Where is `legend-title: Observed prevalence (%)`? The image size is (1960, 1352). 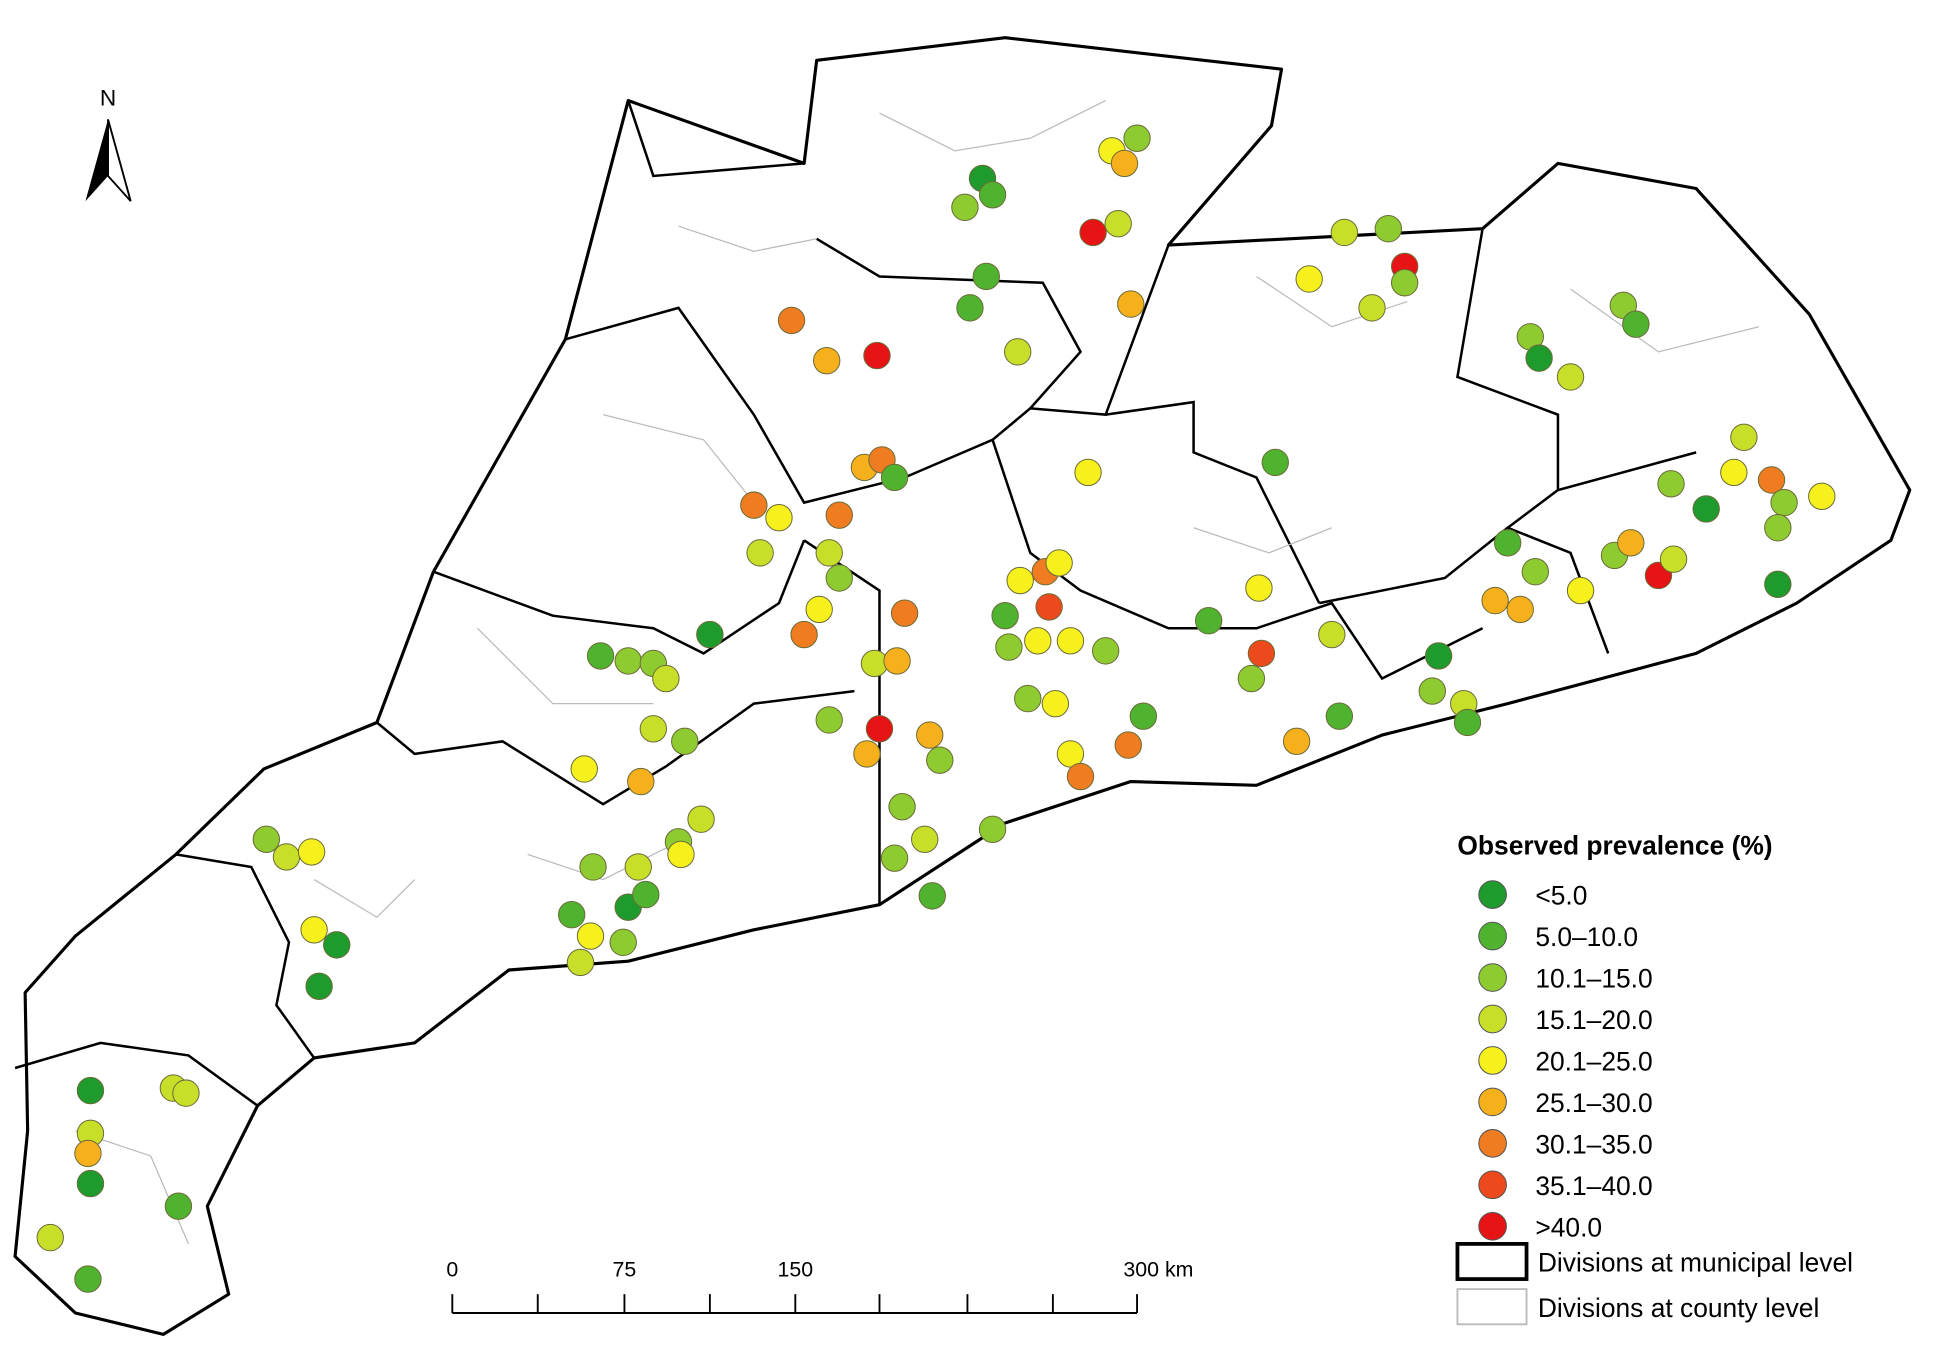 legend-title: Observed prevalence (%) is located at coordinates (1614, 845).